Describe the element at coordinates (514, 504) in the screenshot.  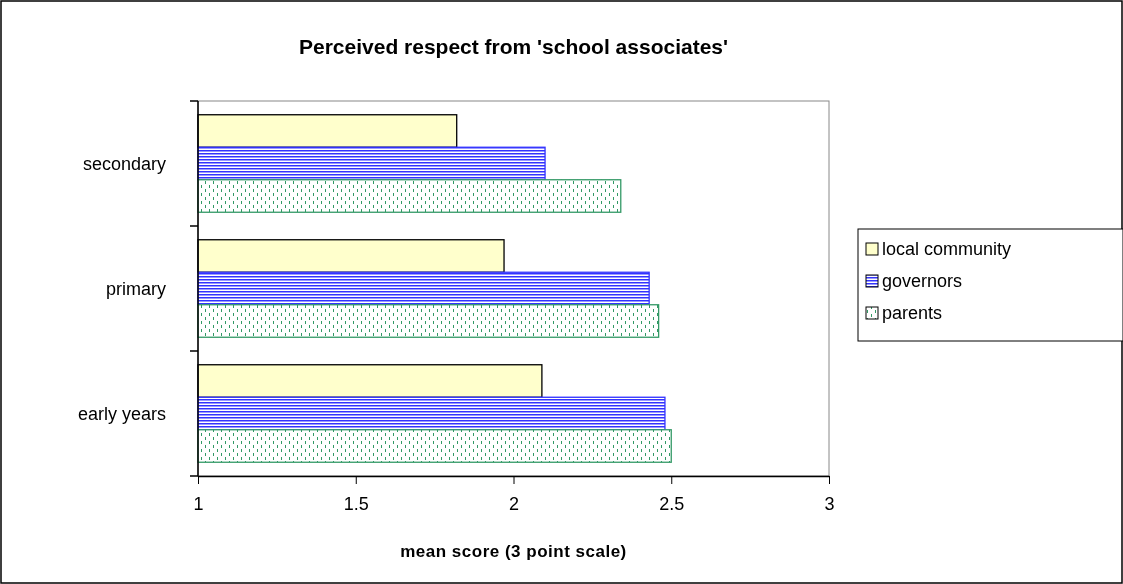
I see `x-tick-label: 2` at that location.